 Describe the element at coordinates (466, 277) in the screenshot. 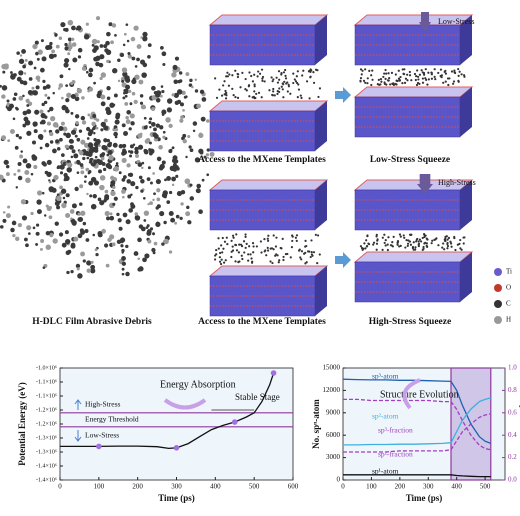

I see `slab-side` at that location.